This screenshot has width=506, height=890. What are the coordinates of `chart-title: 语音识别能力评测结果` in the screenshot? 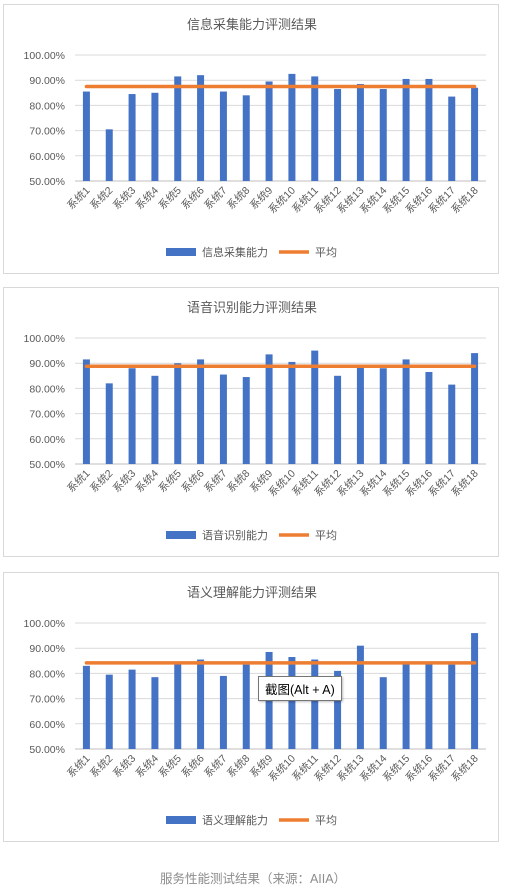 It's located at (252, 307).